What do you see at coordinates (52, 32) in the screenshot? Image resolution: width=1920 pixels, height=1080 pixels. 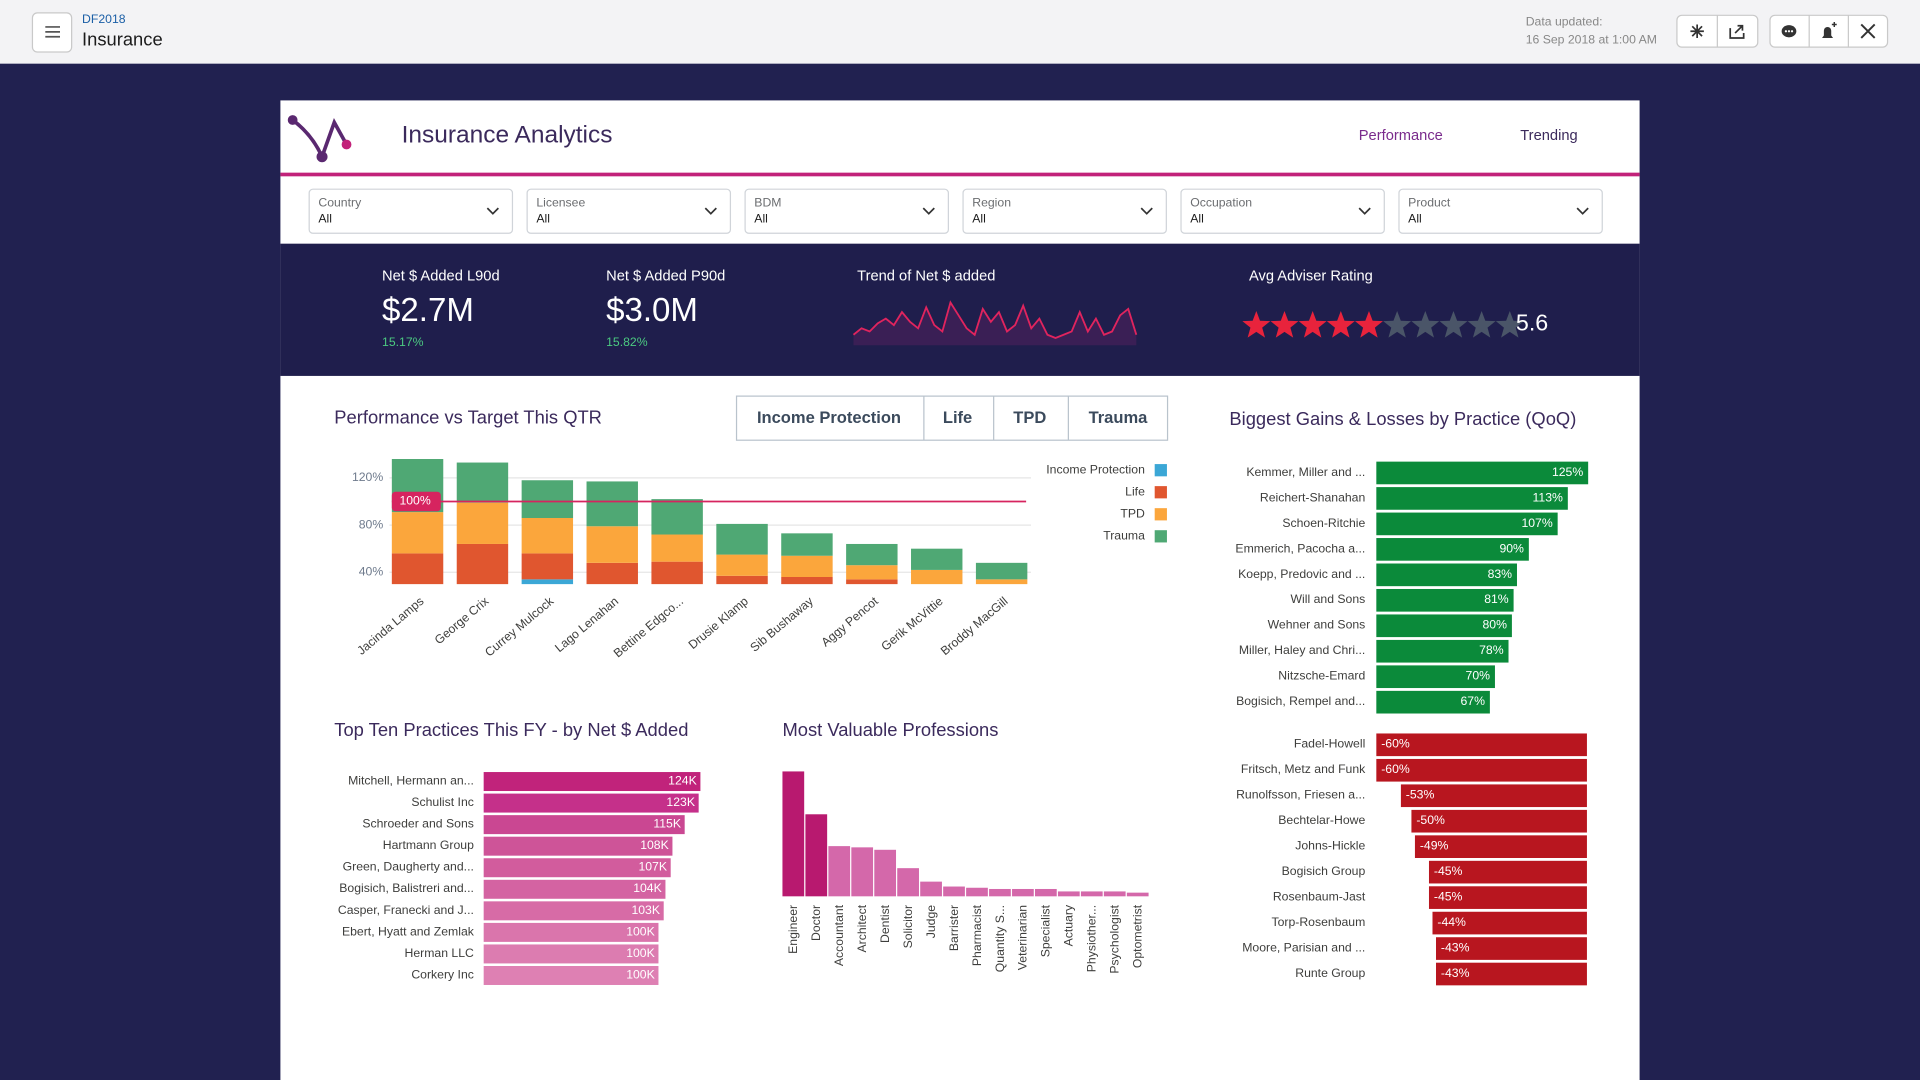 I see `menu-button` at bounding box center [52, 32].